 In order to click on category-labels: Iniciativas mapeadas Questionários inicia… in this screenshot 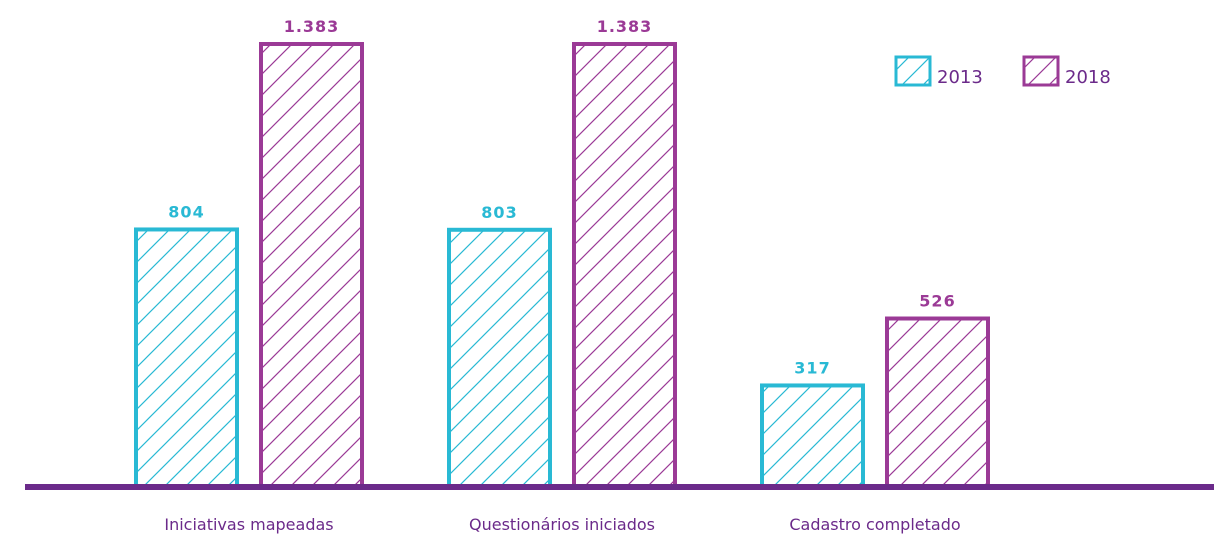, I will do `click(562, 524)`.